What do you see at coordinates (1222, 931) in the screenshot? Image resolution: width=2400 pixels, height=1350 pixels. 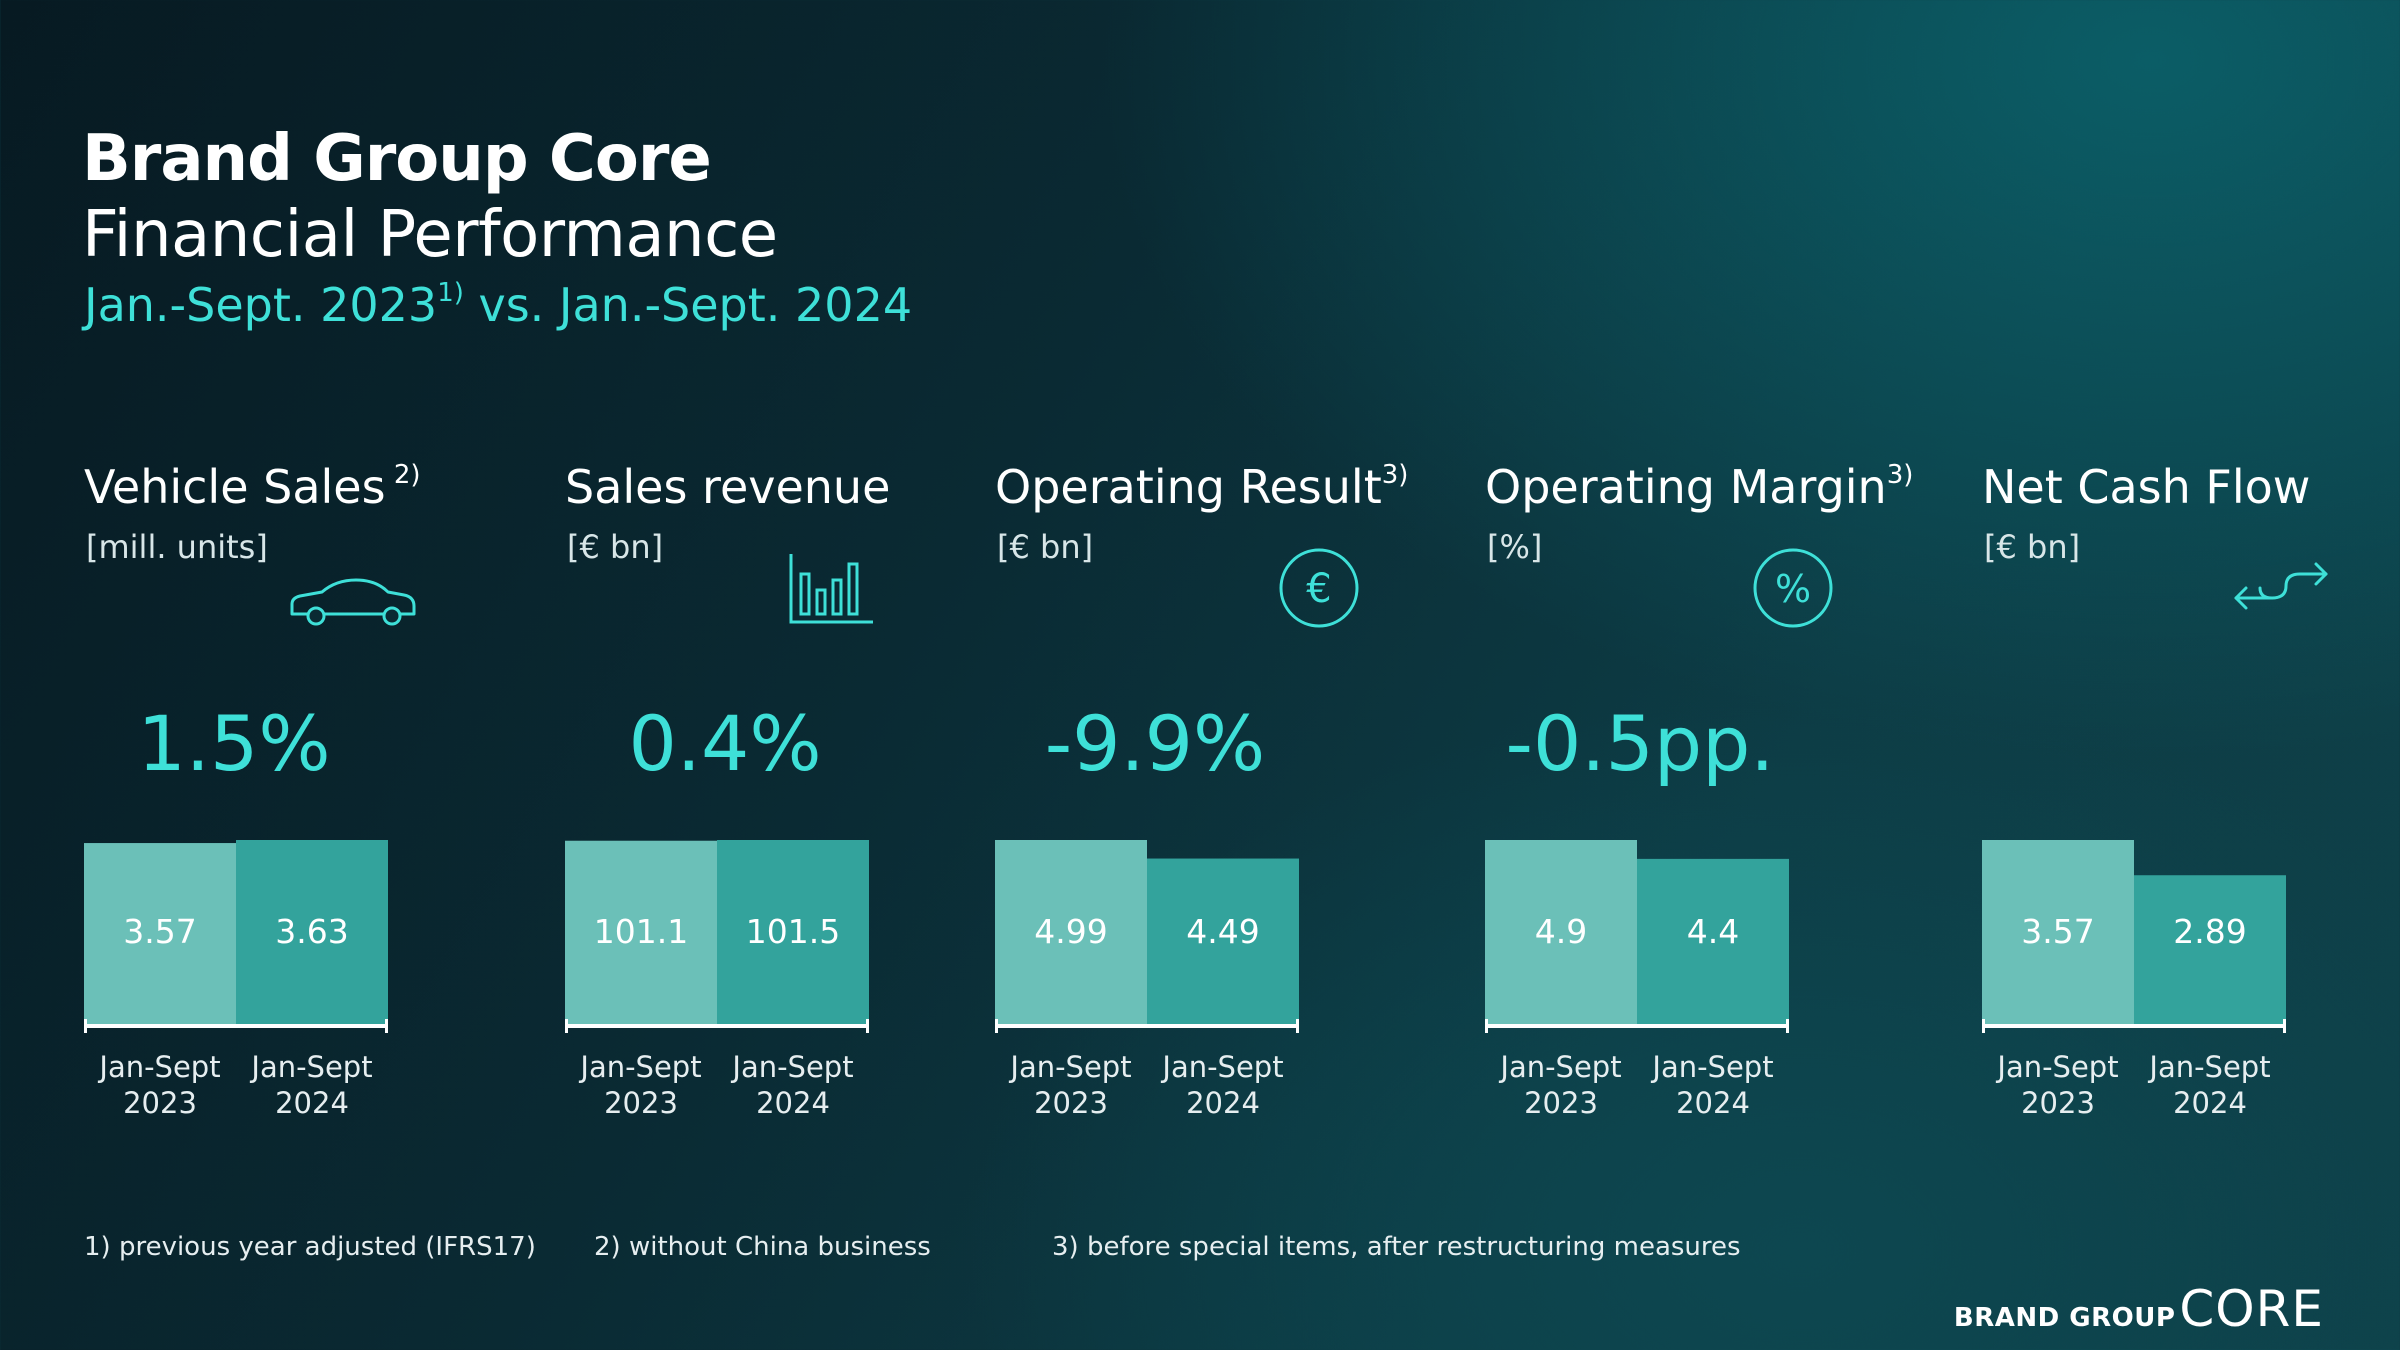 I see `bar-value-label: 4.49` at bounding box center [1222, 931].